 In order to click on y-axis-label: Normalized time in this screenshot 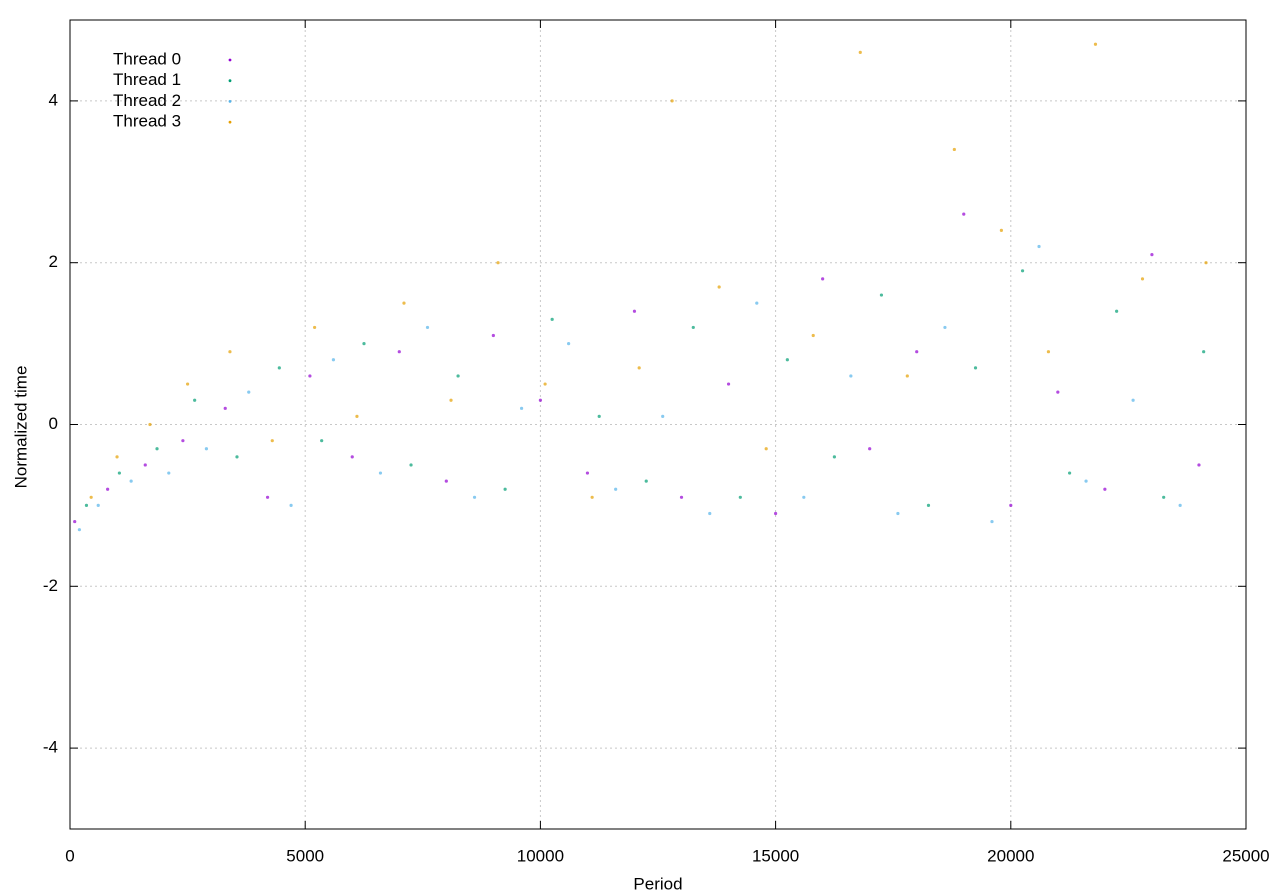, I will do `click(20, 427)`.